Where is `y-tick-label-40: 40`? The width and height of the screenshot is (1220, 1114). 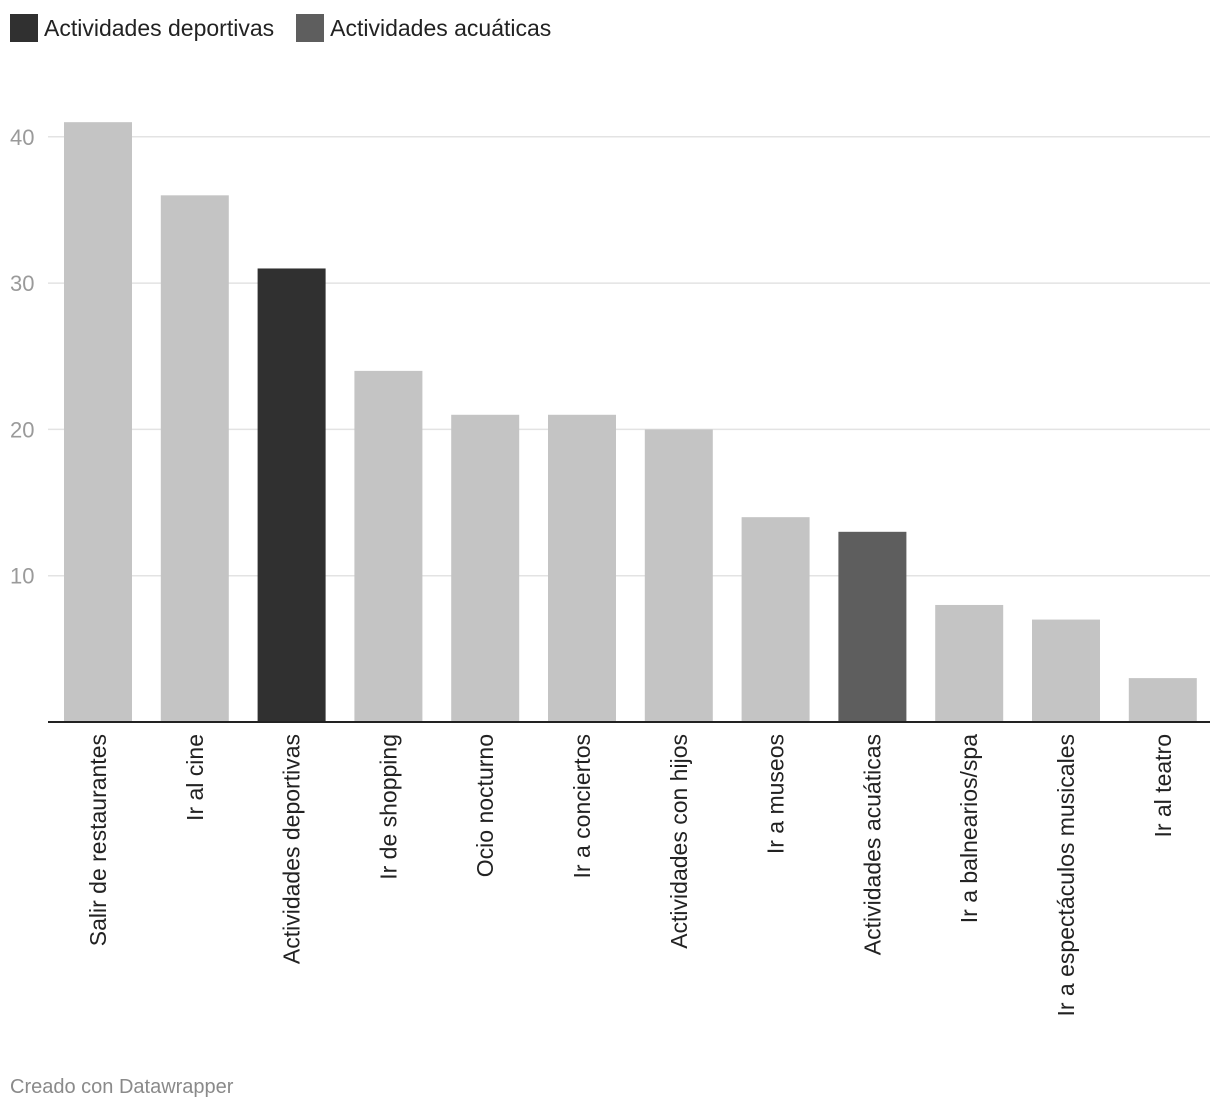 y-tick-label-40: 40 is located at coordinates (22, 137).